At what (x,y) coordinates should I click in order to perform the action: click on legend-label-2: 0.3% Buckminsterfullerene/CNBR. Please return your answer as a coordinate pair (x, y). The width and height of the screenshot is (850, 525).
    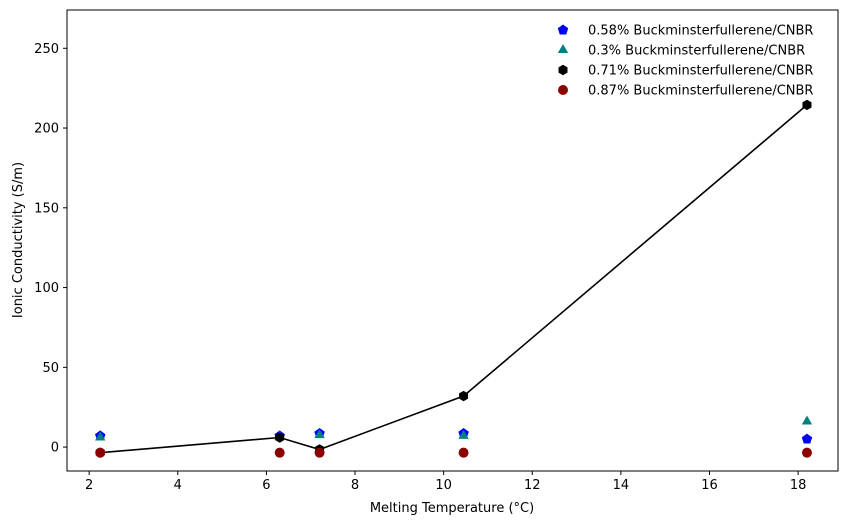
    Looking at the image, I should click on (696, 51).